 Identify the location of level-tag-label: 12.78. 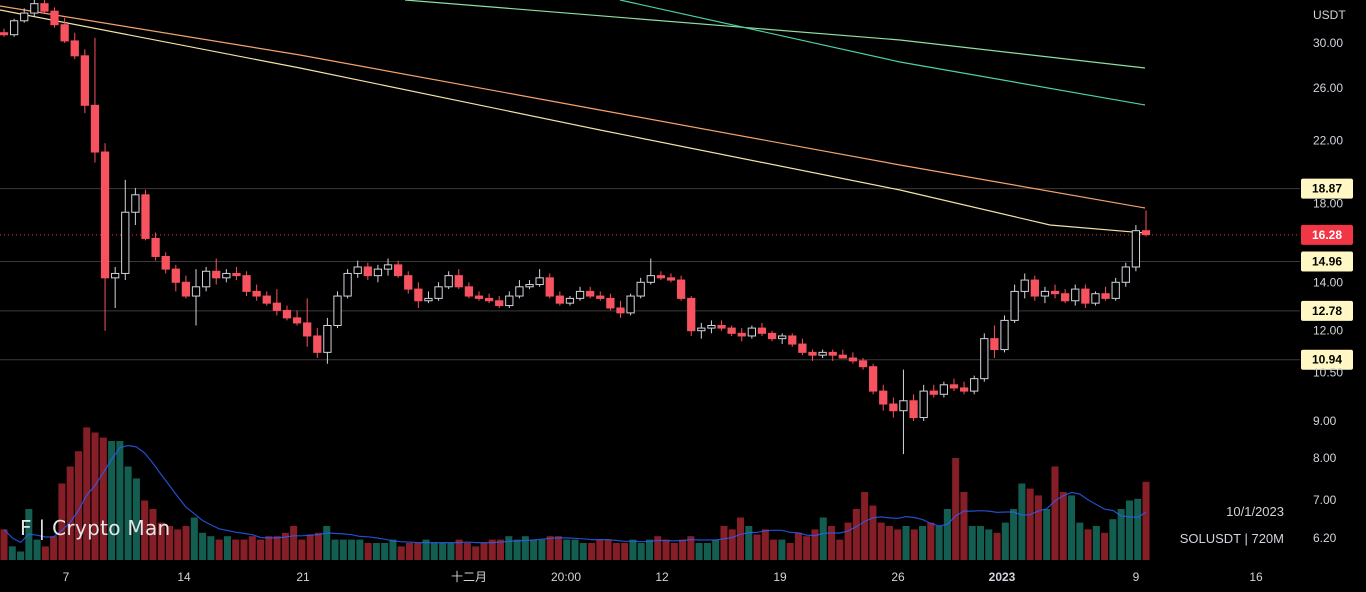
(1327, 311).